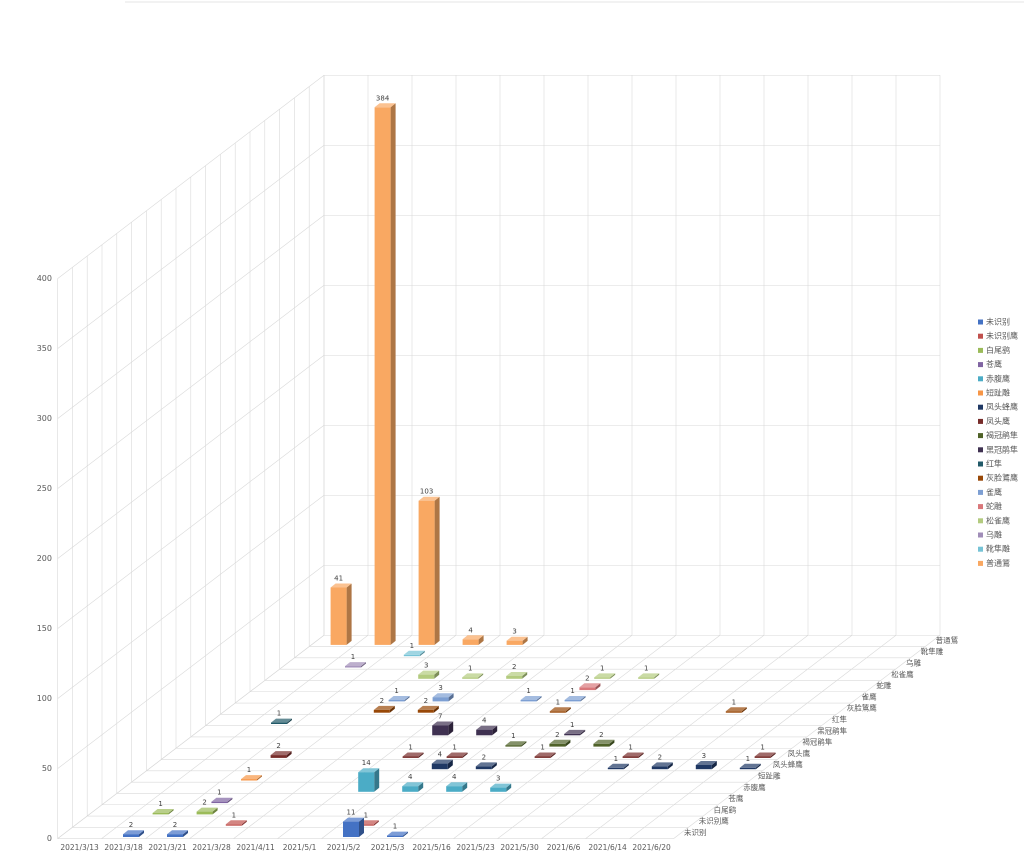  I want to click on value-label: 14, so click(366, 763).